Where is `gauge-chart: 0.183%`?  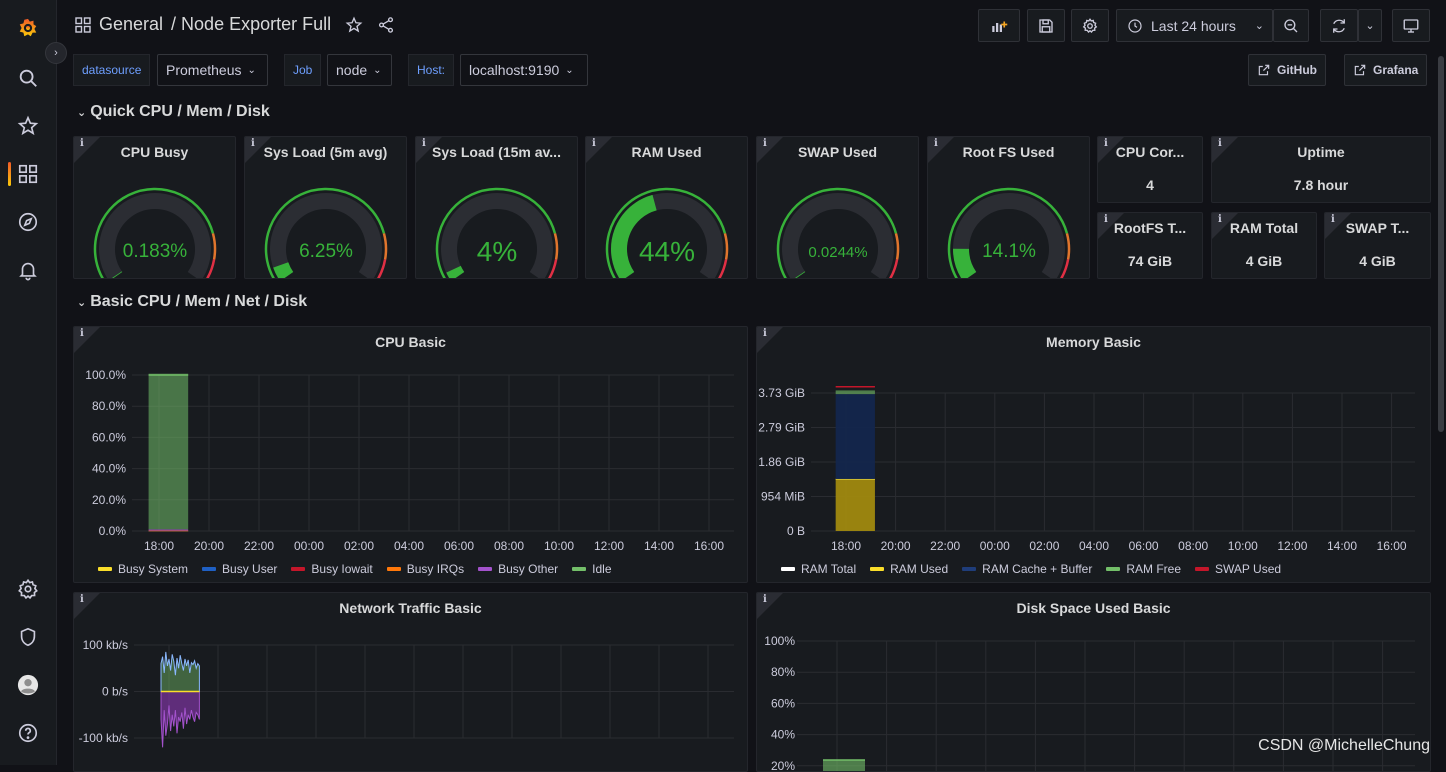 gauge-chart: 0.183% is located at coordinates (155, 220).